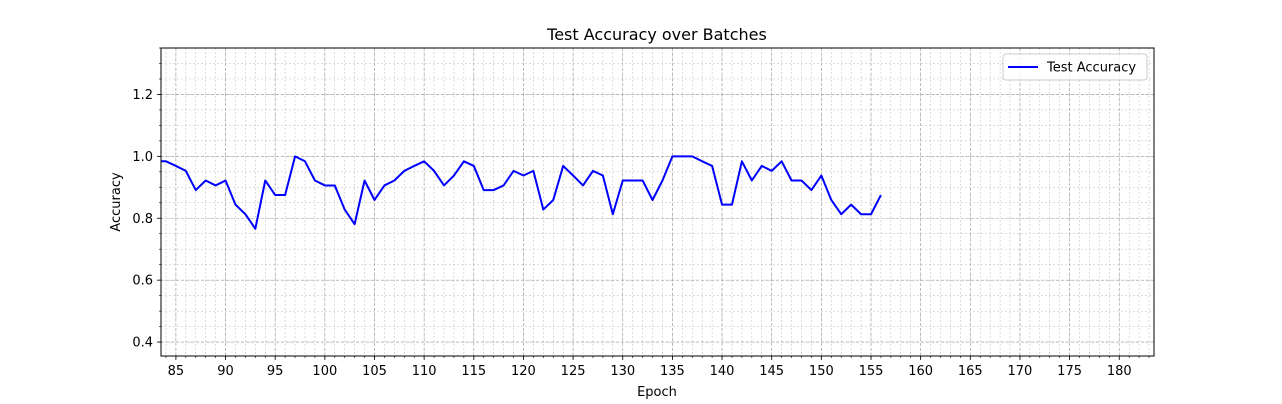 The image size is (1282, 404). I want to click on x-tick-label: 120, so click(523, 371).